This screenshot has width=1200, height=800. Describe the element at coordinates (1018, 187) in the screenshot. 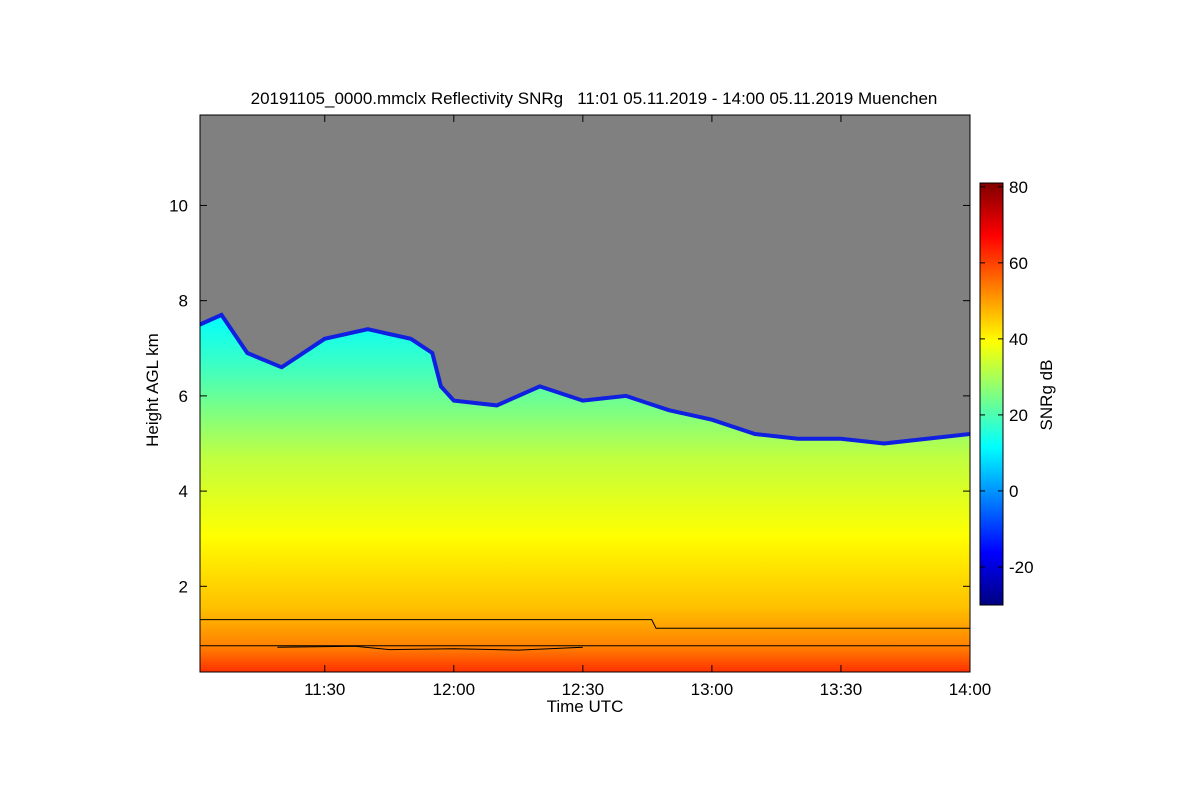

I see `colorbar-tick-label: 80` at that location.